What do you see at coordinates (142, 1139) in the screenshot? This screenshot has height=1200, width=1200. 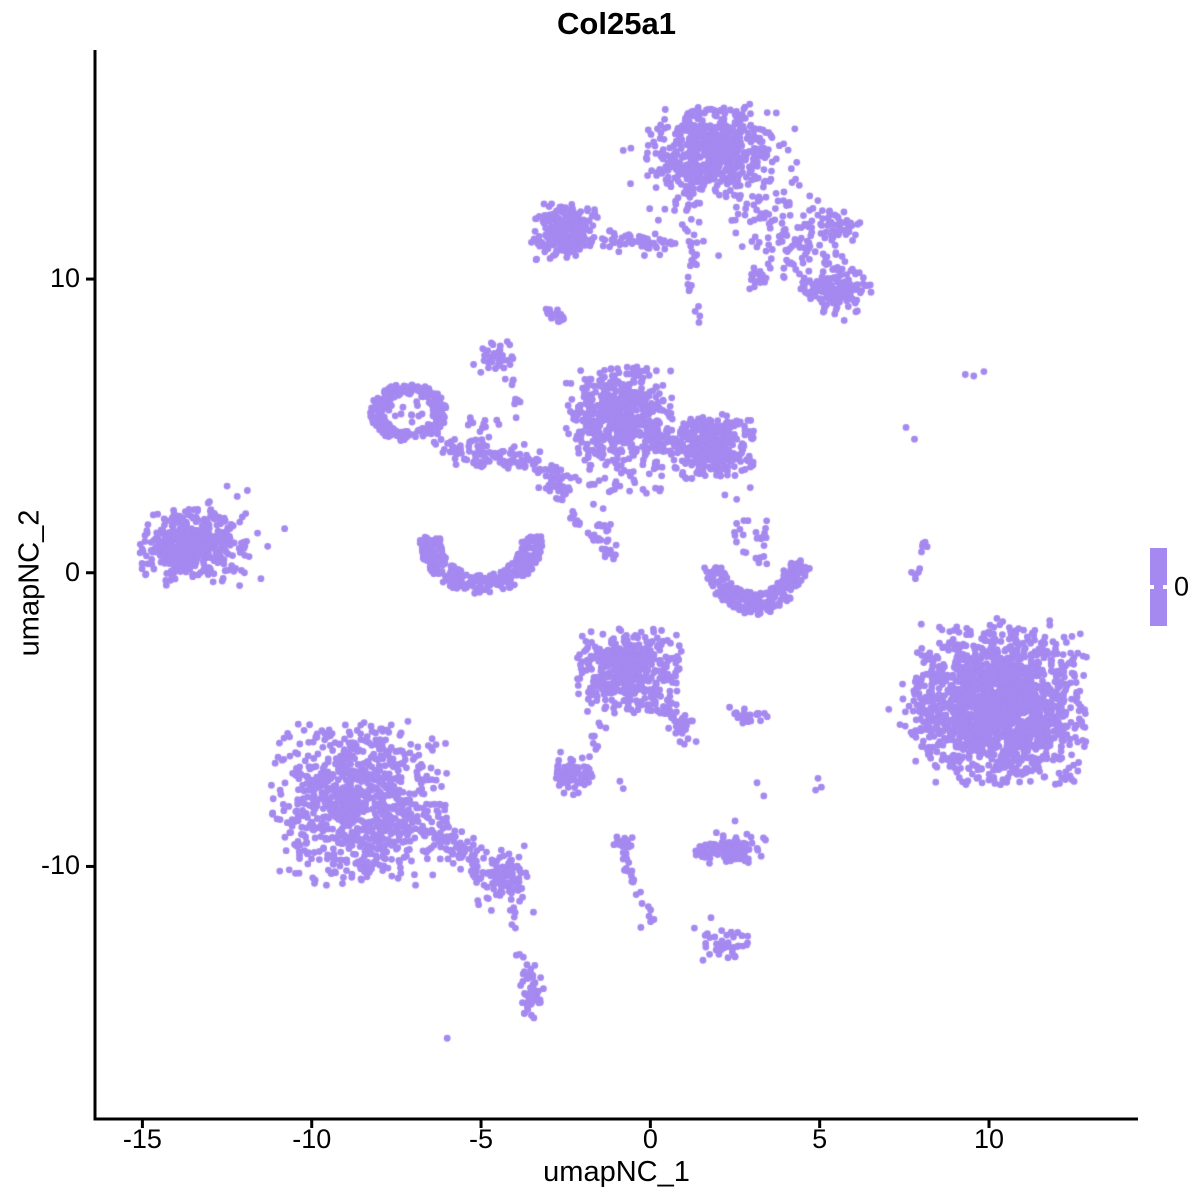 I see `x-tick-label: -15` at bounding box center [142, 1139].